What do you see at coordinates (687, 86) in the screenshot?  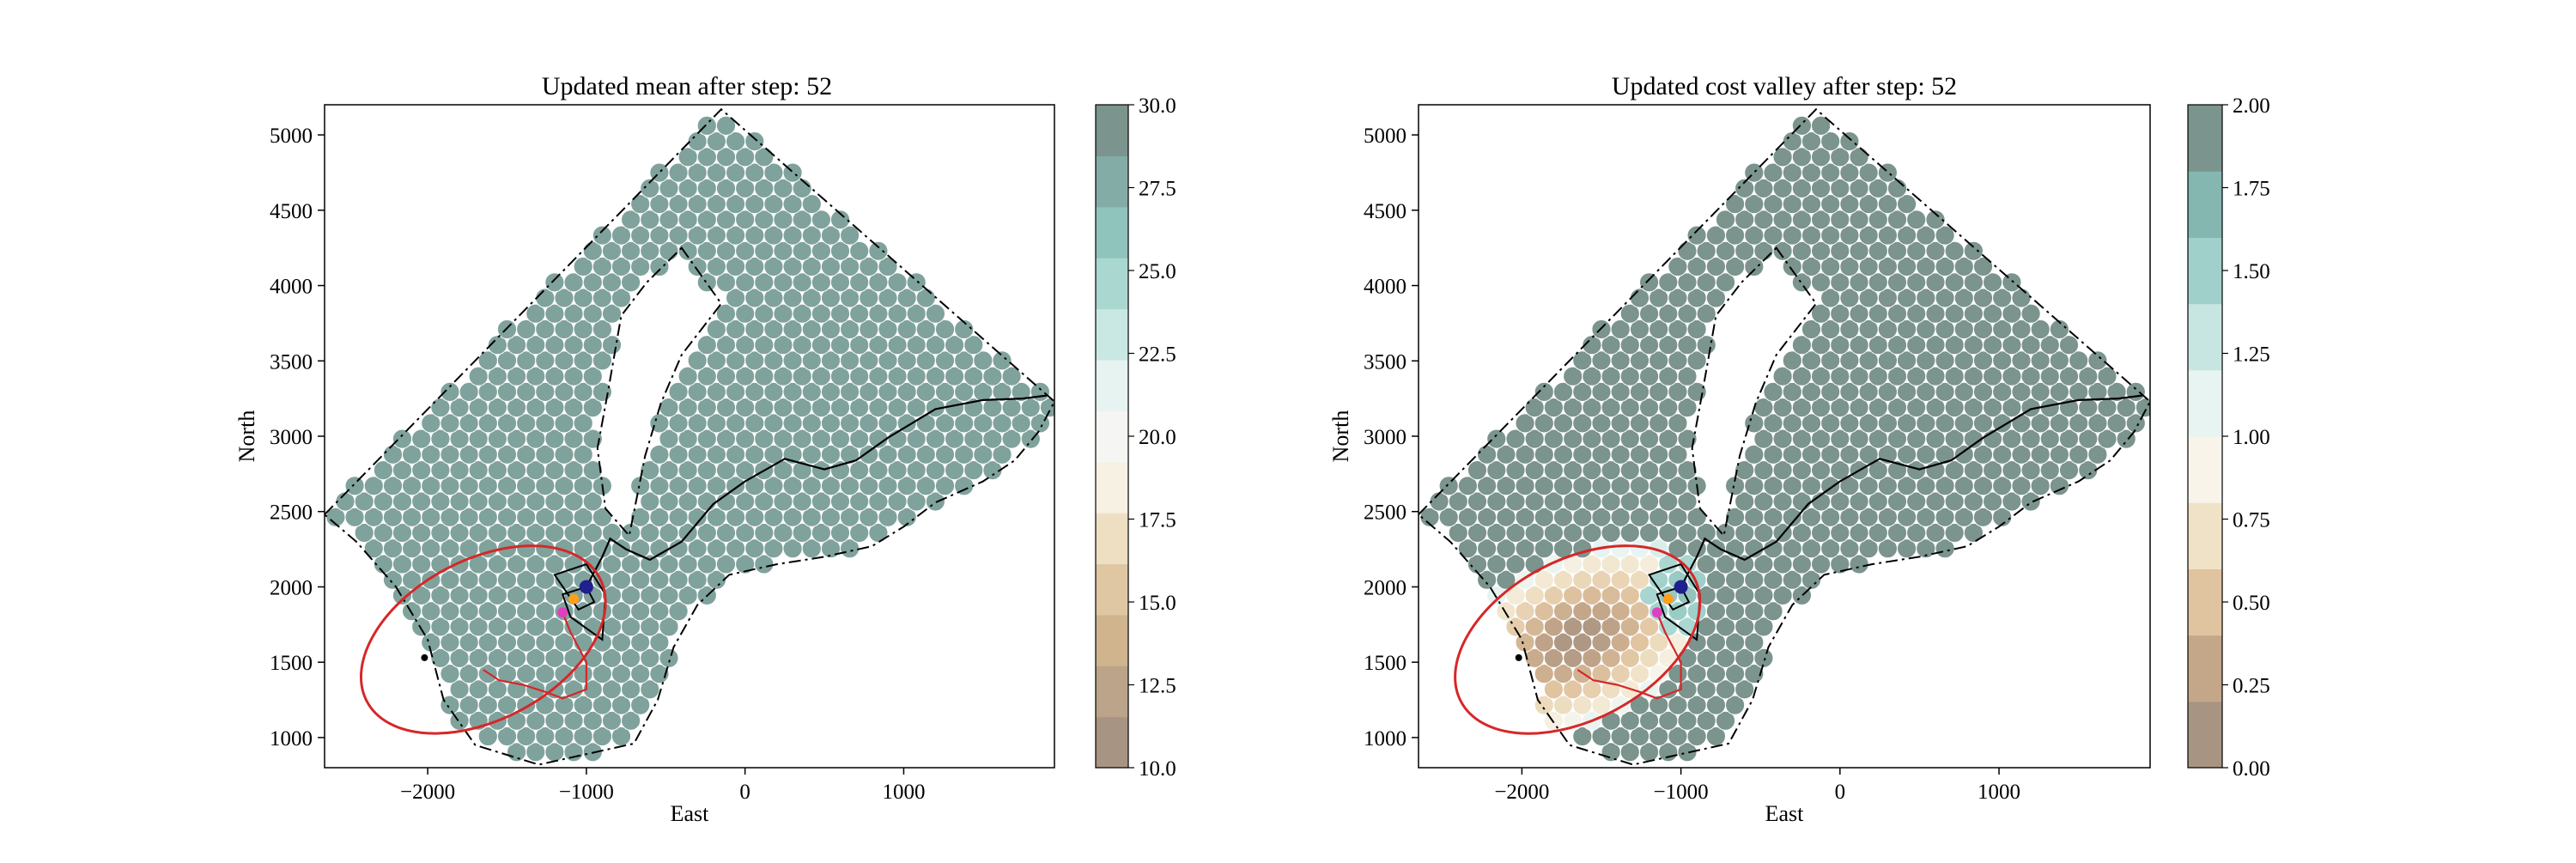 I see `panel-mean-title: Updated mean after step: 52` at bounding box center [687, 86].